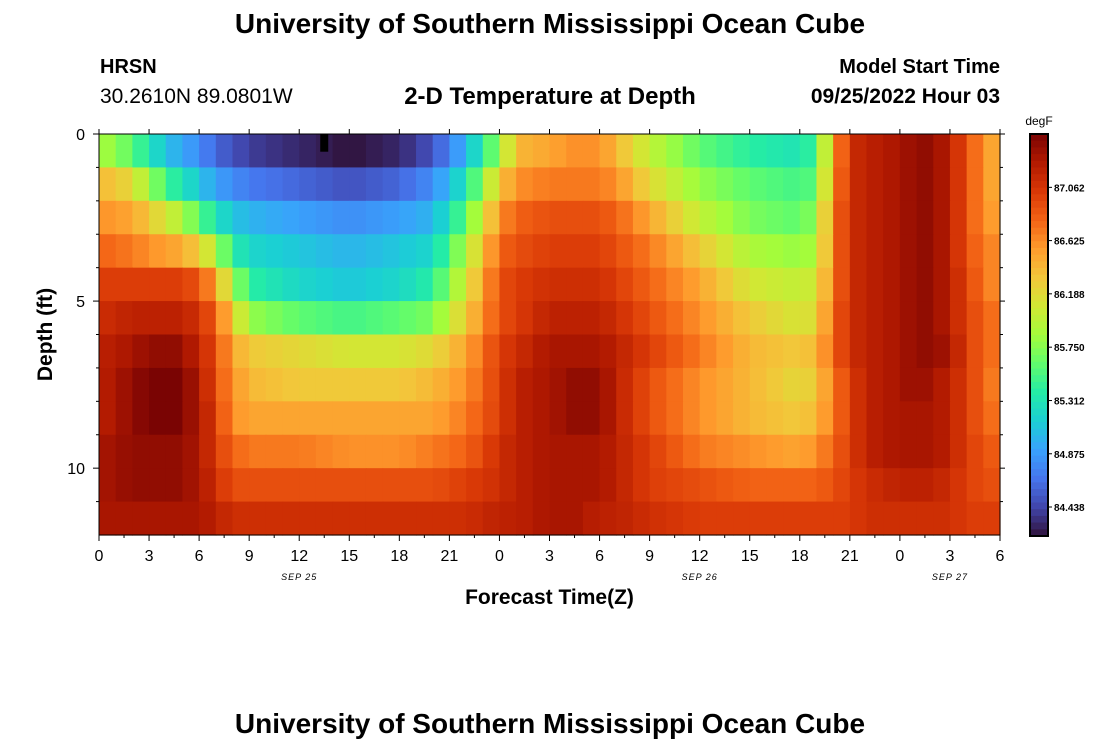 This screenshot has height=750, width=1100. I want to click on y-tick-label: 5, so click(80, 302).